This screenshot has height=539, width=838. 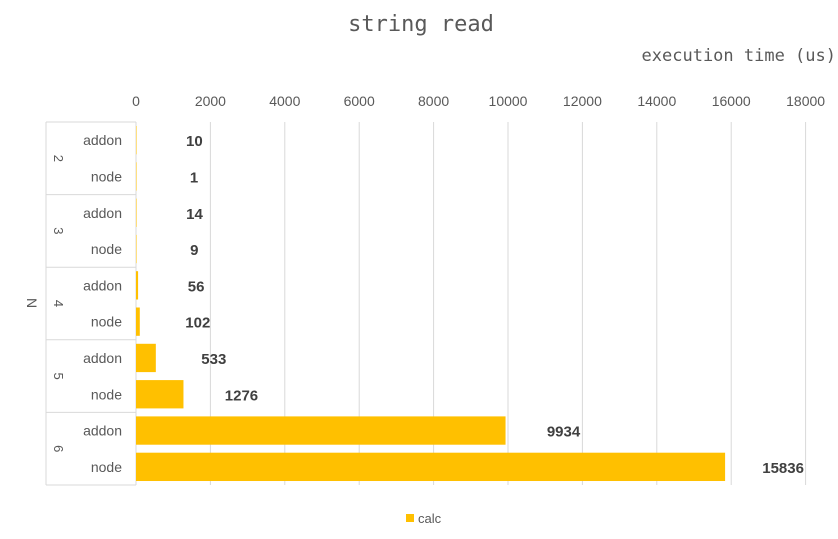 What do you see at coordinates (194, 177) in the screenshot?
I see `data-label: 1` at bounding box center [194, 177].